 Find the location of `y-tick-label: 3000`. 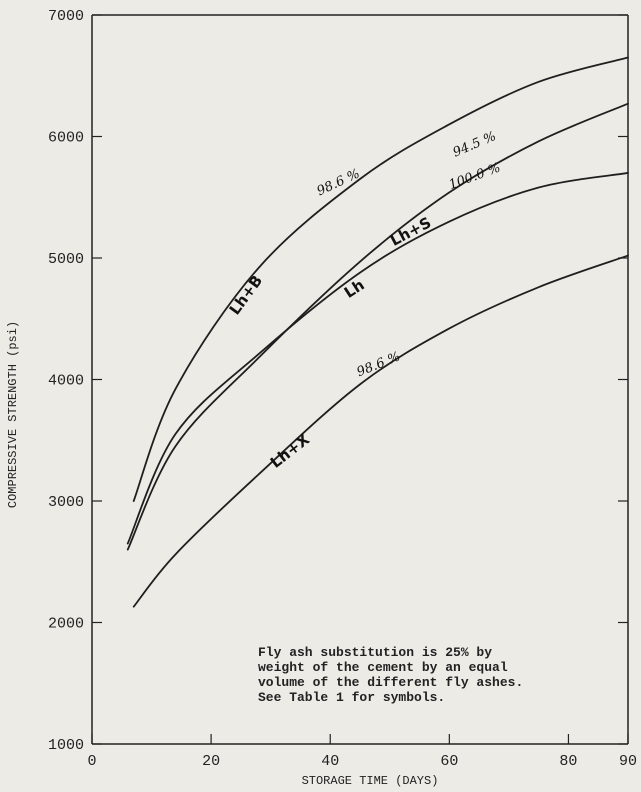

y-tick-label: 3000 is located at coordinates (66, 502).